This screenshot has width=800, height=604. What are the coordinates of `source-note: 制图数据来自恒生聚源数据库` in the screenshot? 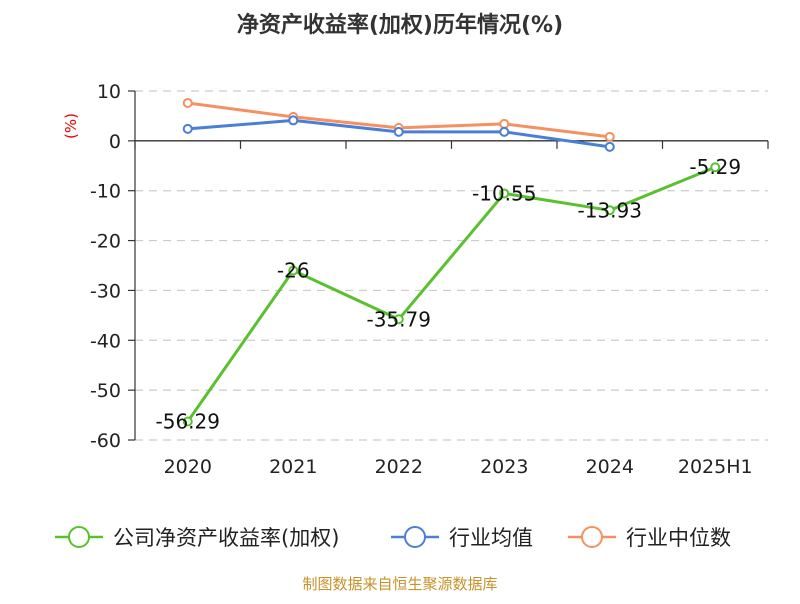 It's located at (399, 584).